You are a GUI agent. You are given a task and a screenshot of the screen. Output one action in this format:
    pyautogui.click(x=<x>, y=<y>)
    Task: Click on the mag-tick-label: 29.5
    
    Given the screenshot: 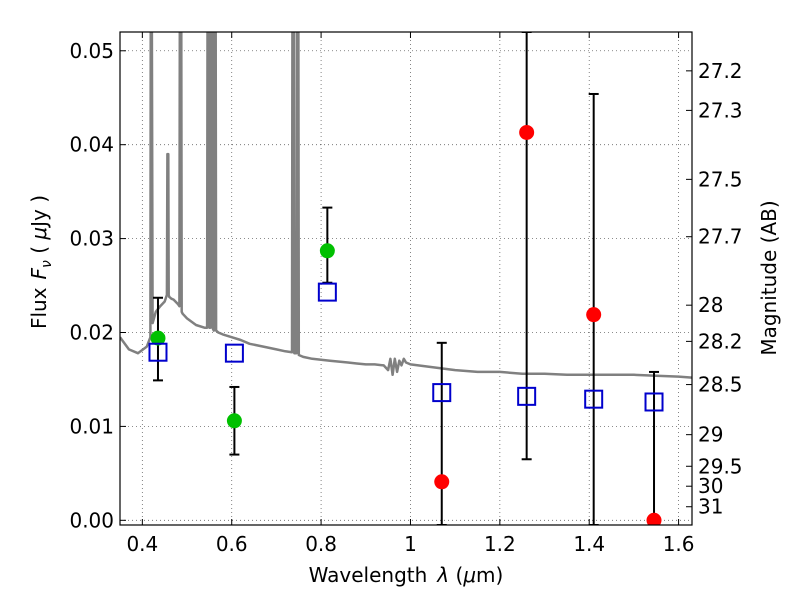 What is the action you would take?
    pyautogui.click(x=720, y=466)
    